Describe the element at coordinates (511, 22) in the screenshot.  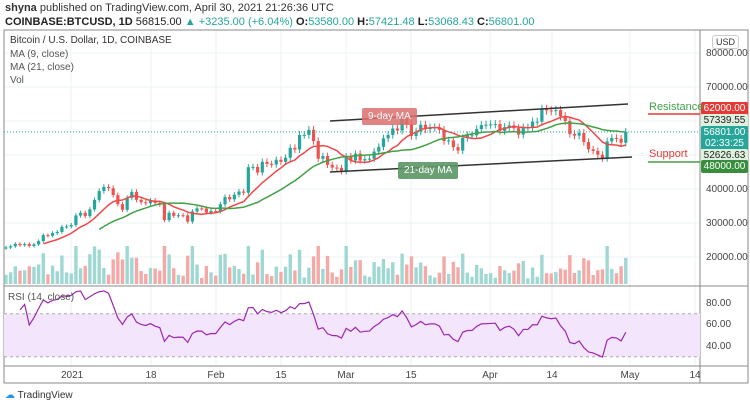
I see `close: 56801.00` at that location.